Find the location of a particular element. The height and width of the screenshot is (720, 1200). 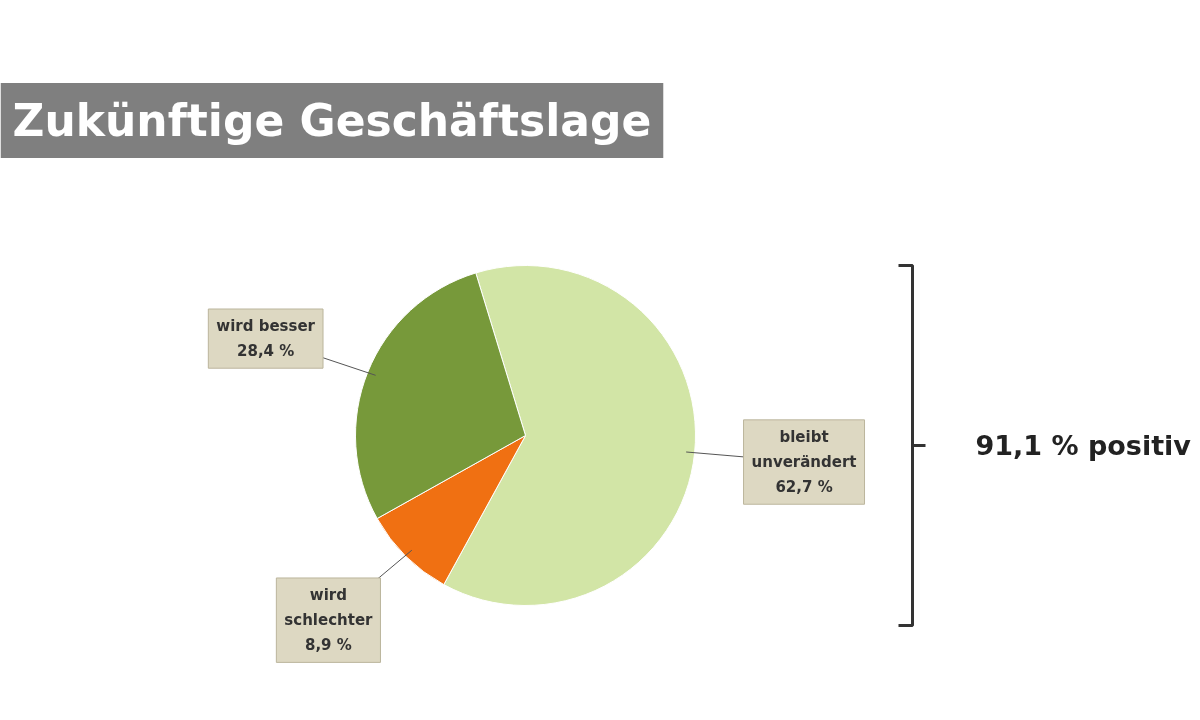

chart-title: Zukünftige Geschäftslage is located at coordinates (332, 120).